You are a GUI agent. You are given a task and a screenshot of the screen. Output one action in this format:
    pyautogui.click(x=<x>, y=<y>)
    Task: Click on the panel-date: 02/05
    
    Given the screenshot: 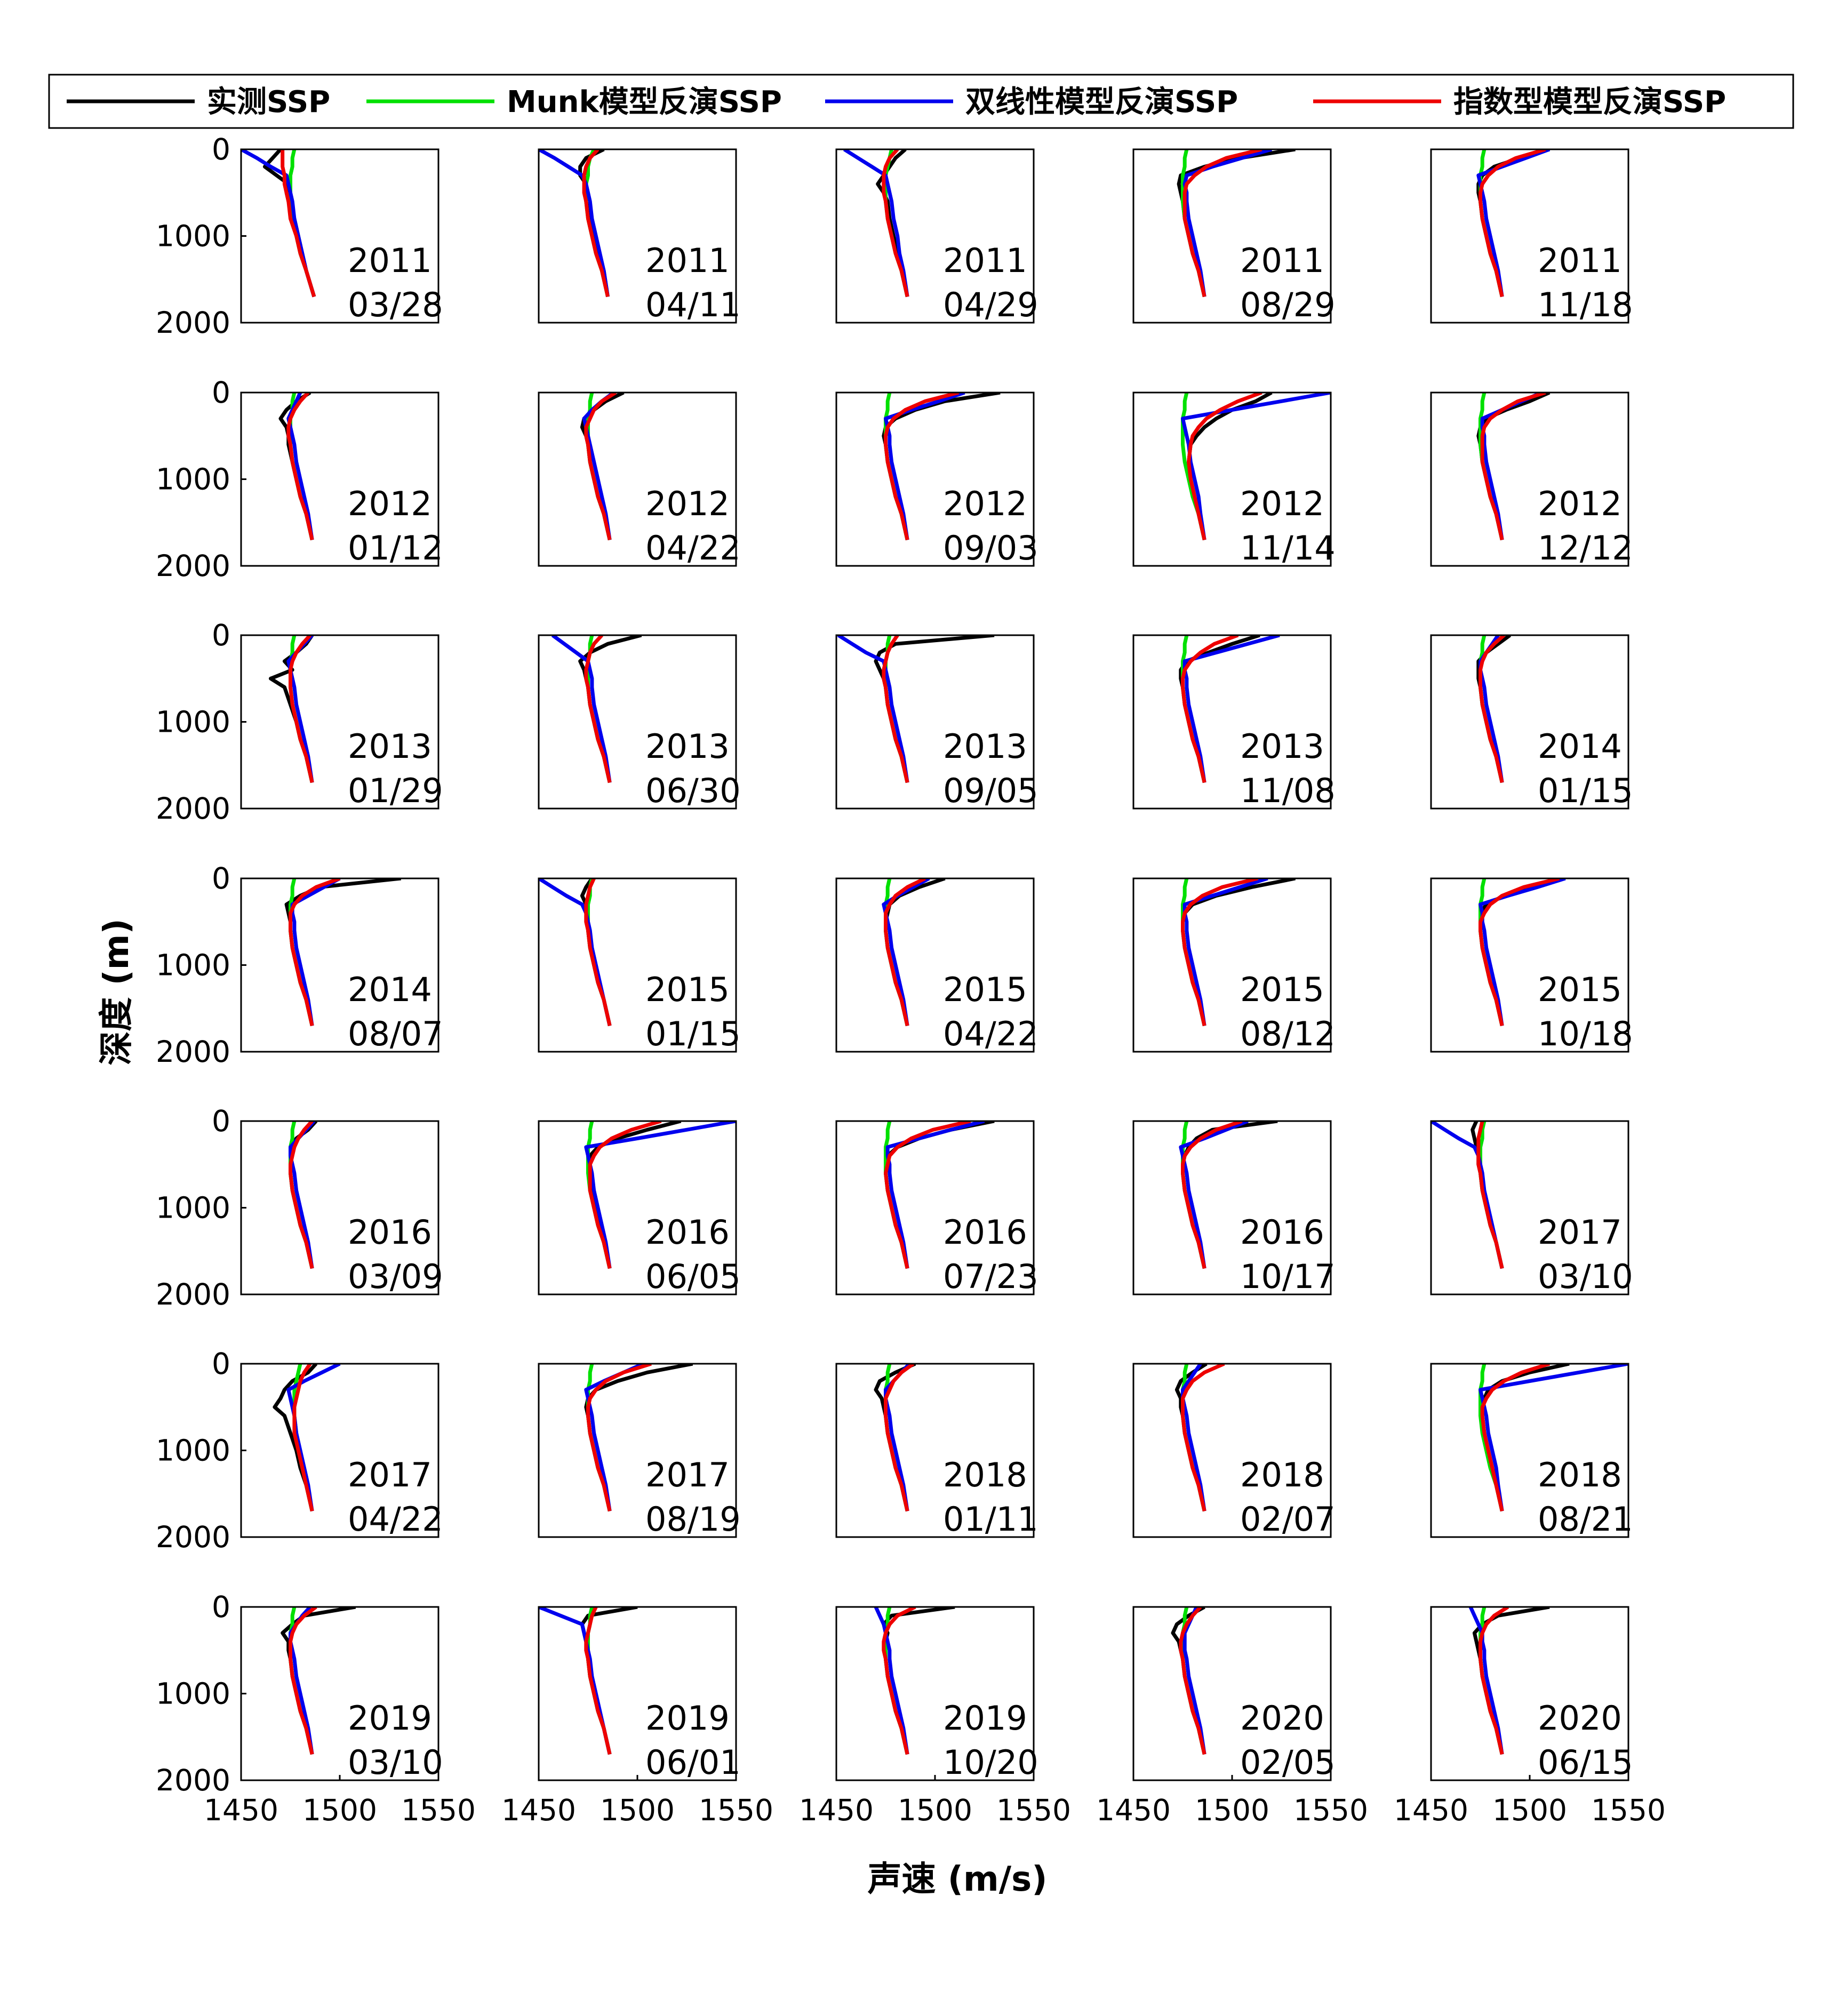 What is the action you would take?
    pyautogui.click(x=1288, y=1762)
    